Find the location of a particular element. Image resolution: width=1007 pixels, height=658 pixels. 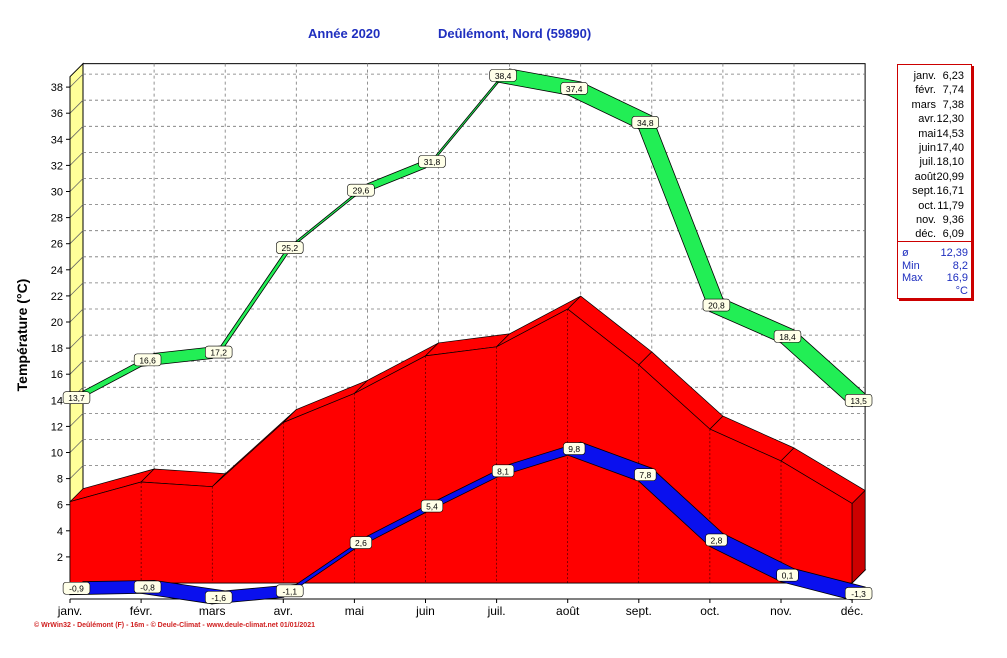

legend-stat-row: Min 8,2 is located at coordinates (935, 266).